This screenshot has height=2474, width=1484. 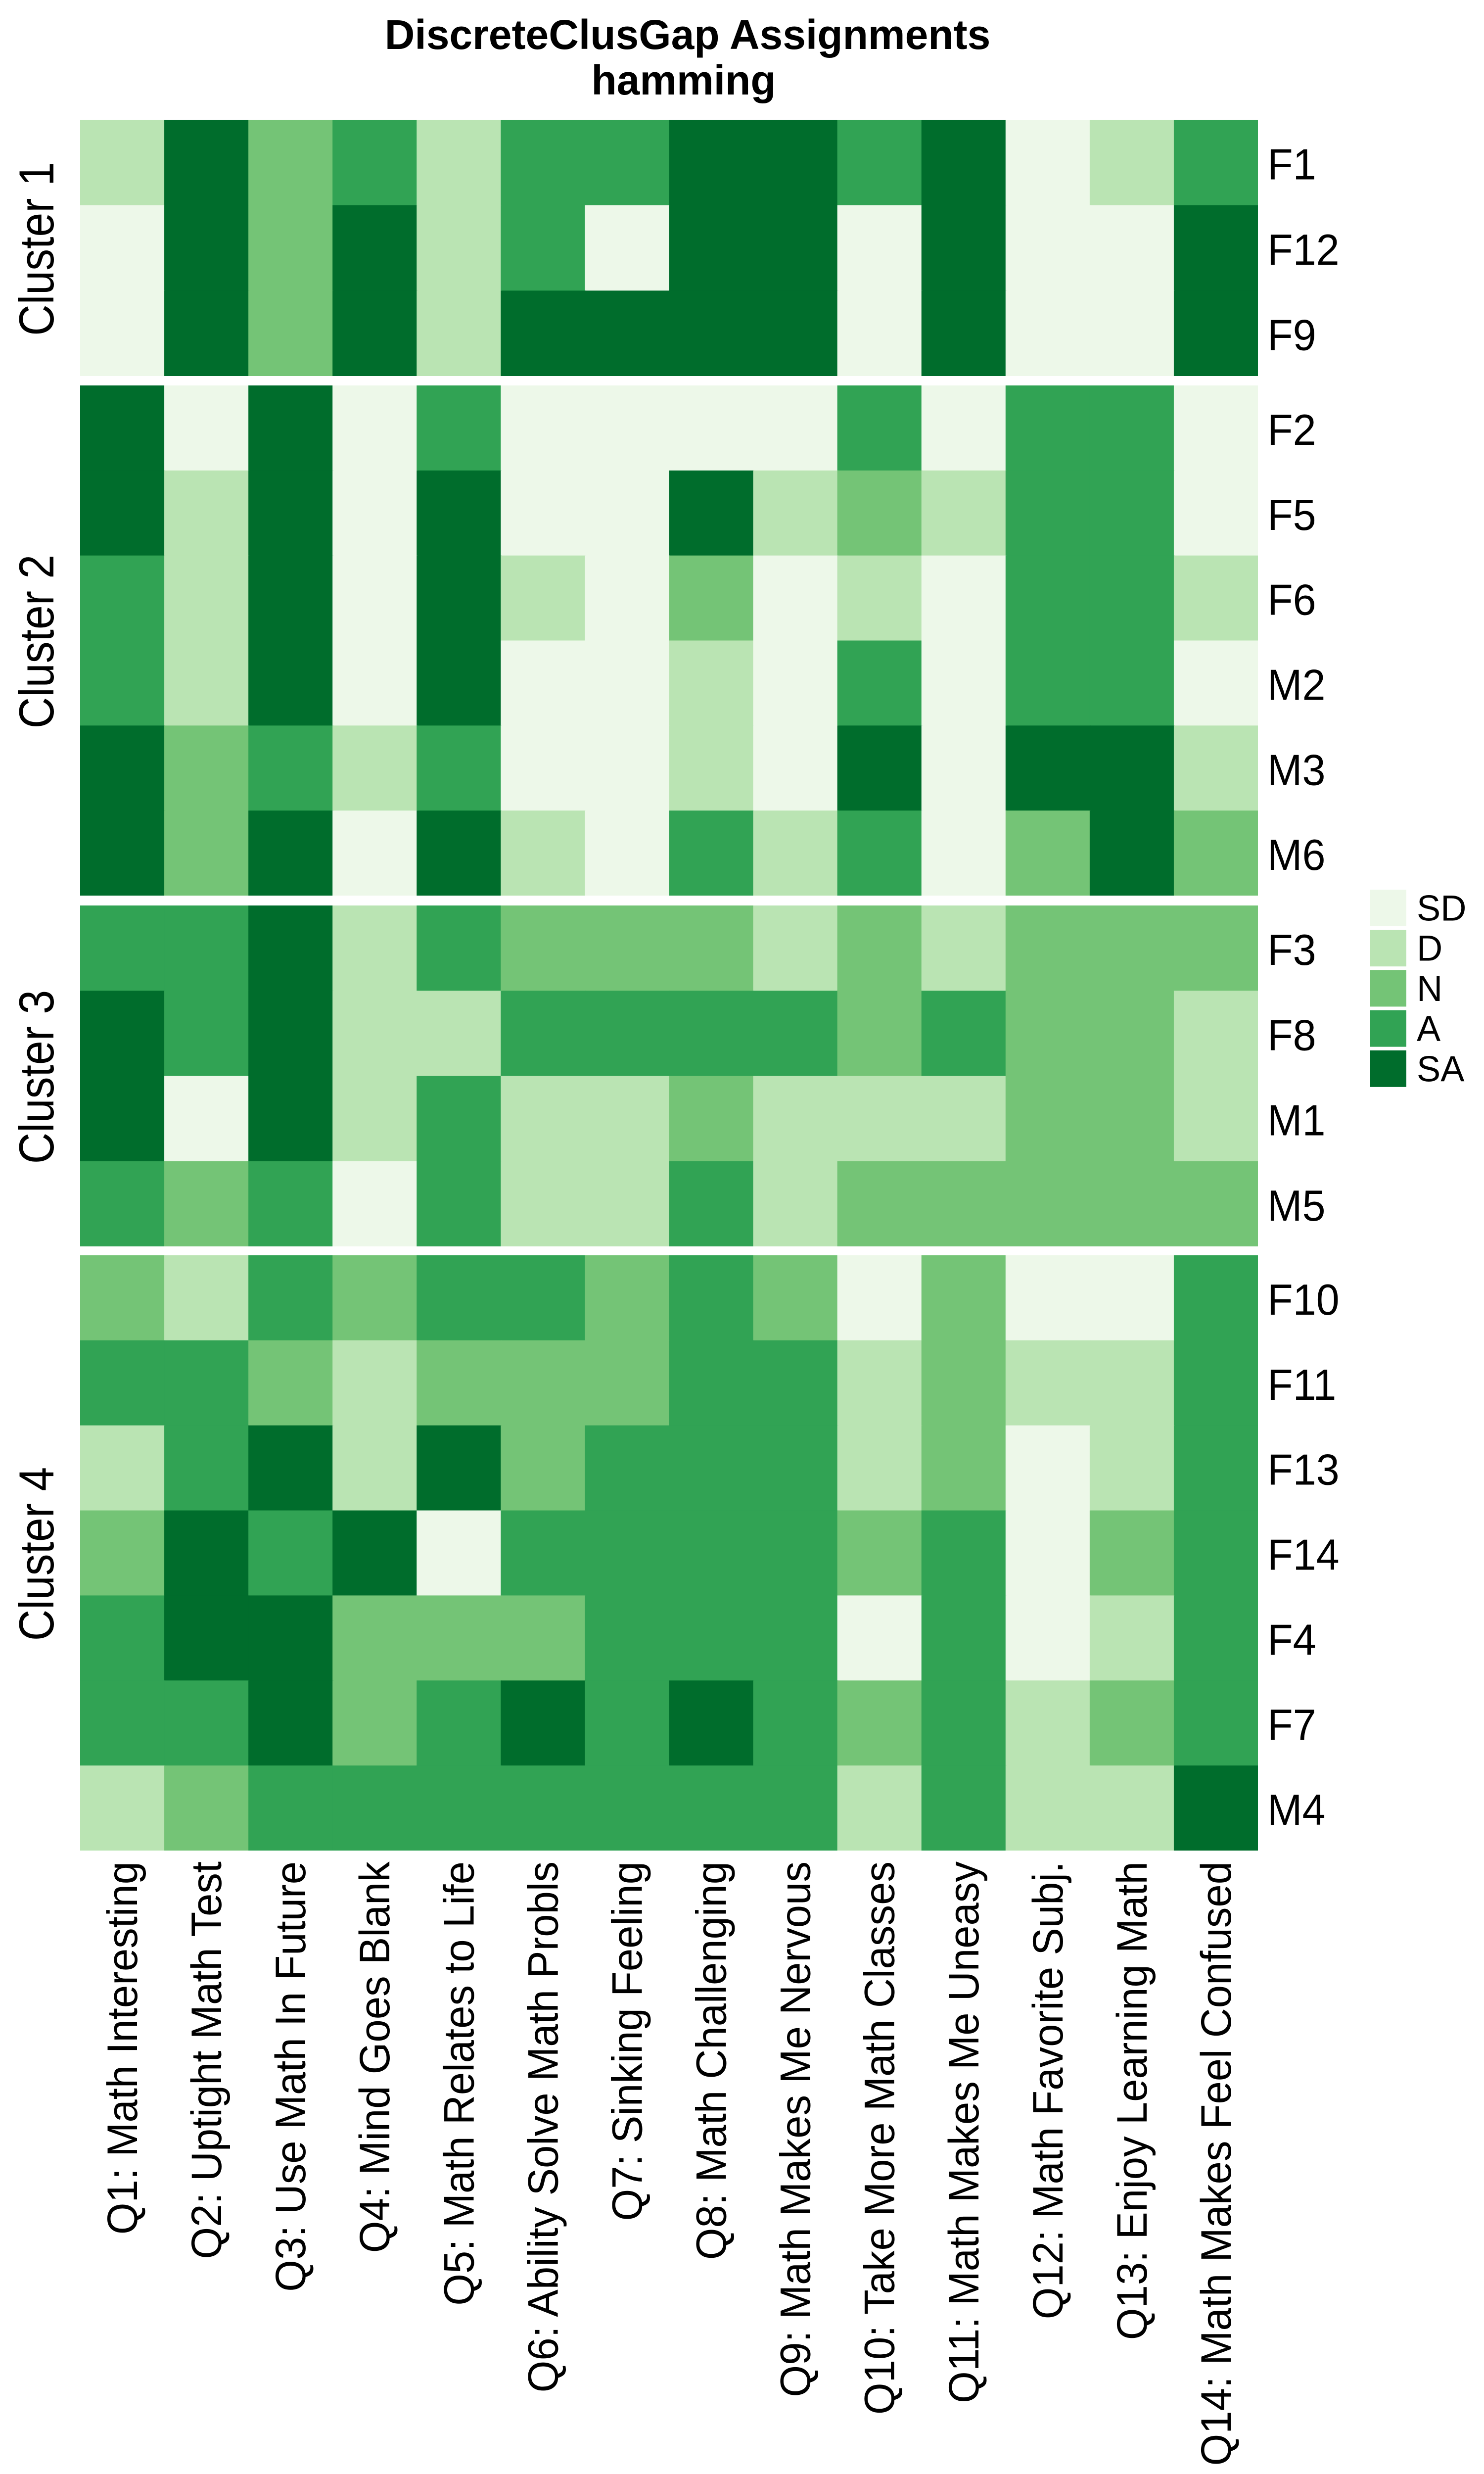 I want to click on svg-text: D, so click(x=1429, y=949).